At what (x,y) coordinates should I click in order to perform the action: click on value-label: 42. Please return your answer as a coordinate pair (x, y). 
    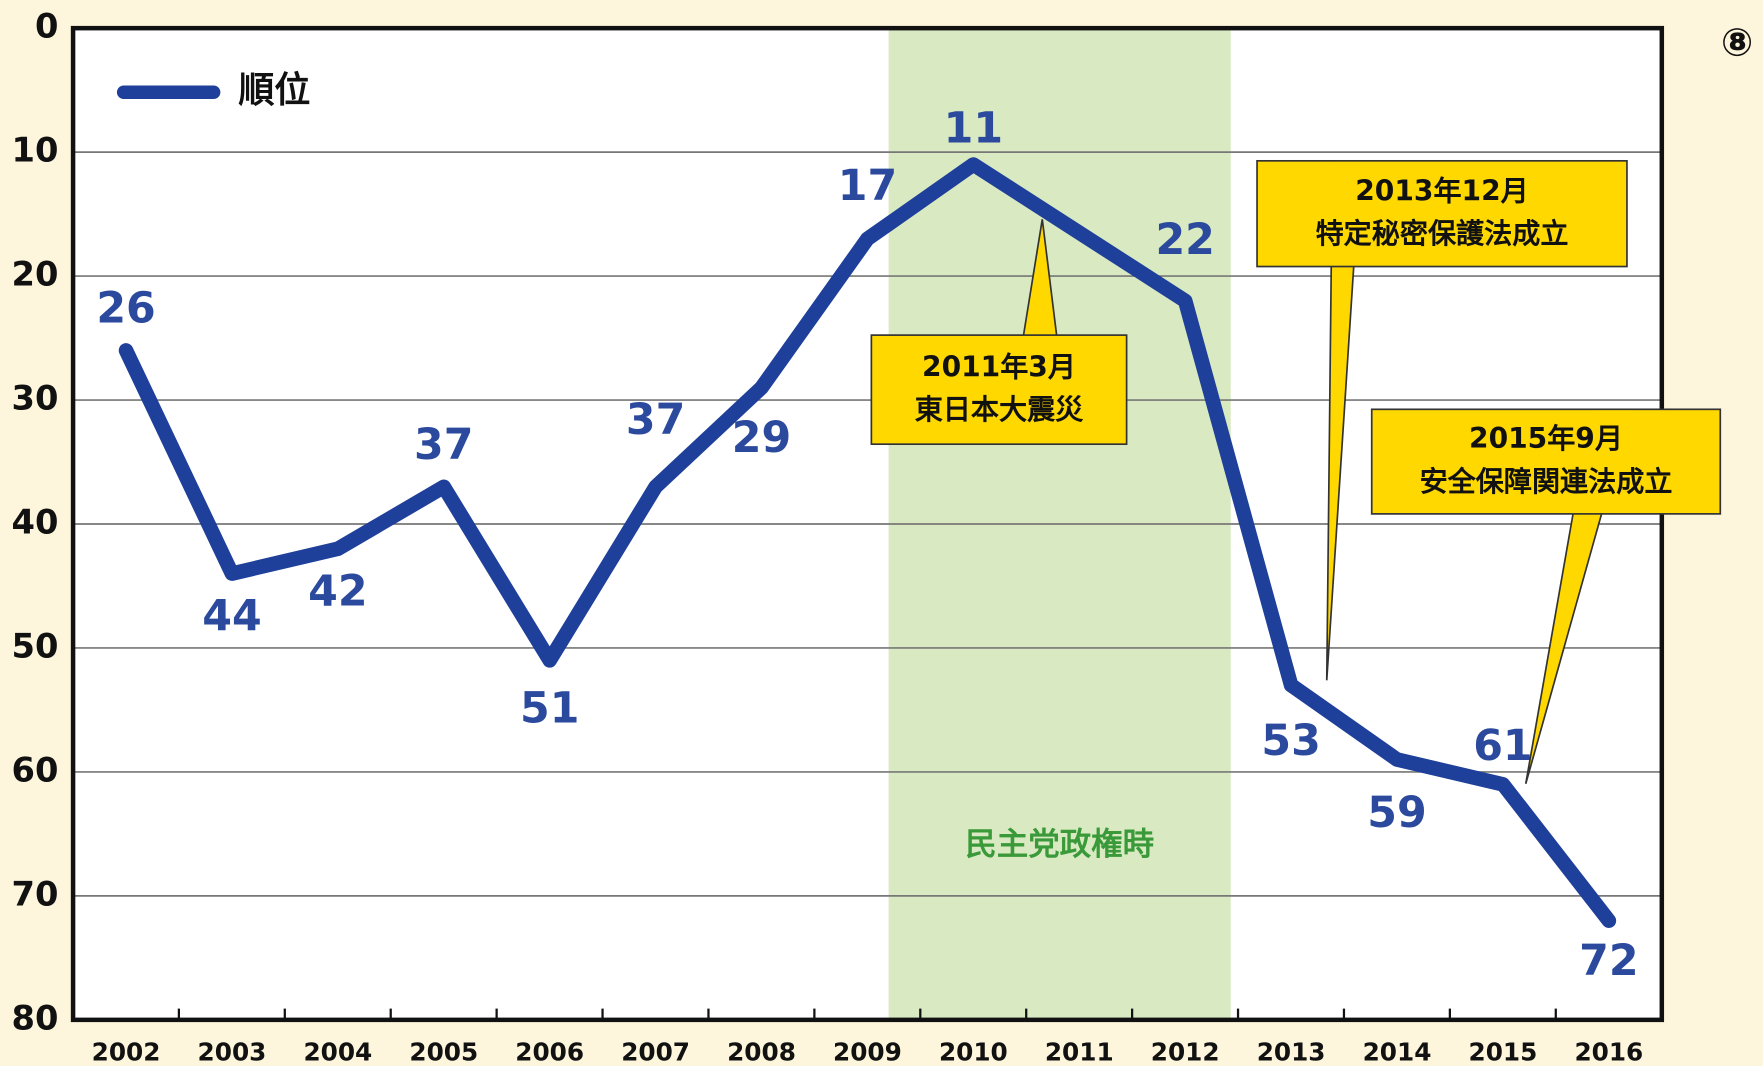
    Looking at the image, I should click on (337, 591).